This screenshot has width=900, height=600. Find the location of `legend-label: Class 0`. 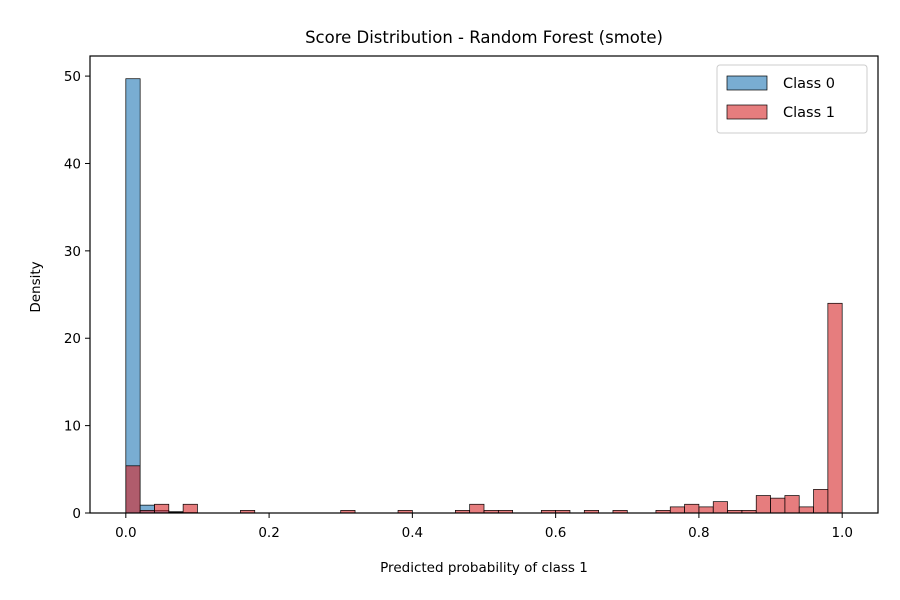

legend-label: Class 0 is located at coordinates (809, 84).